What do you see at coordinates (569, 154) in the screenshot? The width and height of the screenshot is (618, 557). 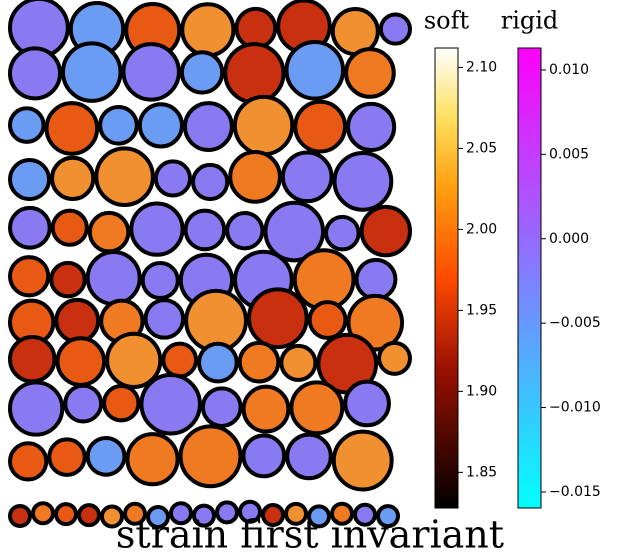 I see `tick-label: 0.005` at bounding box center [569, 154].